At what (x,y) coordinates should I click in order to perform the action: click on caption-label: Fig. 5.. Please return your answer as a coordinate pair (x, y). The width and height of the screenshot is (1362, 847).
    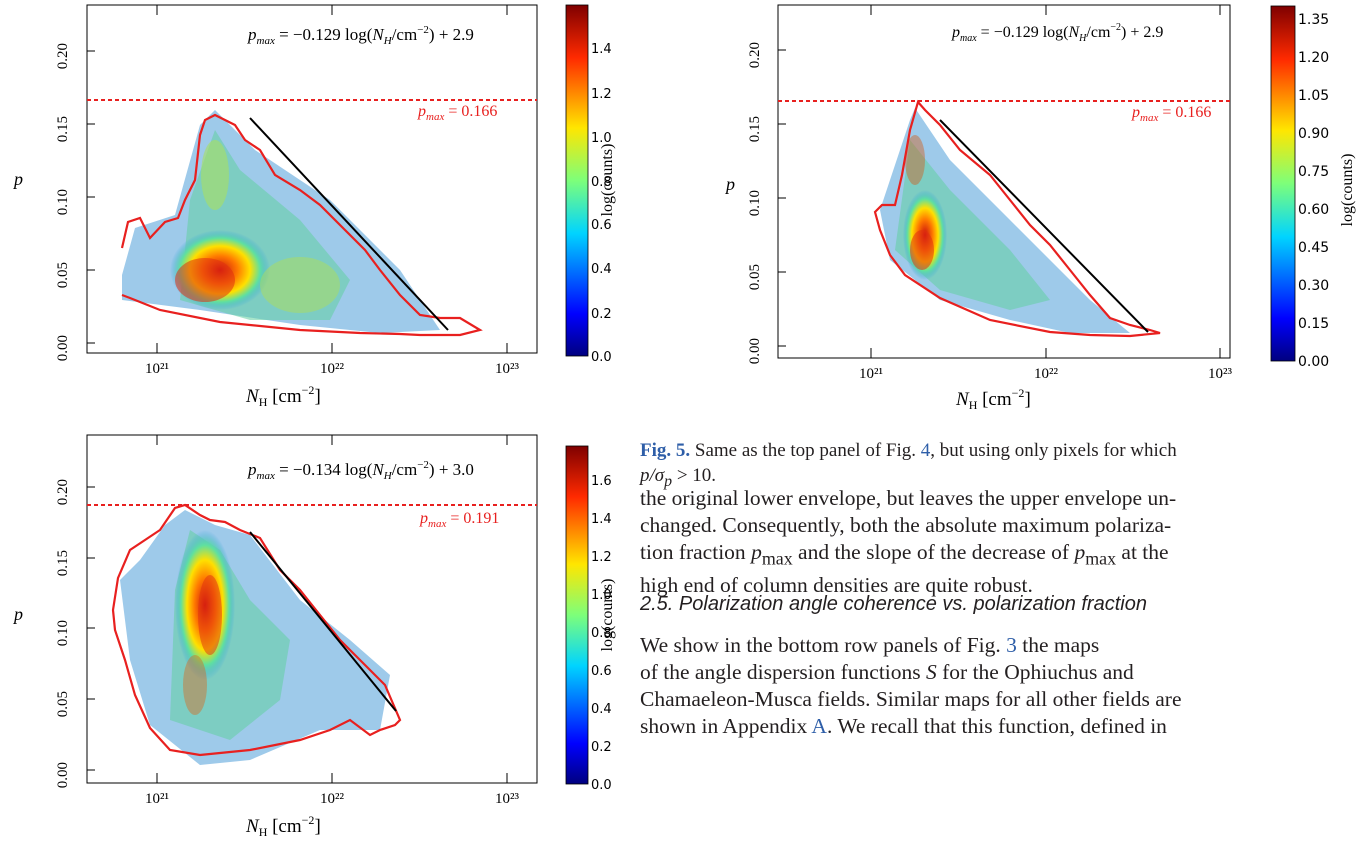
    Looking at the image, I should click on (665, 450).